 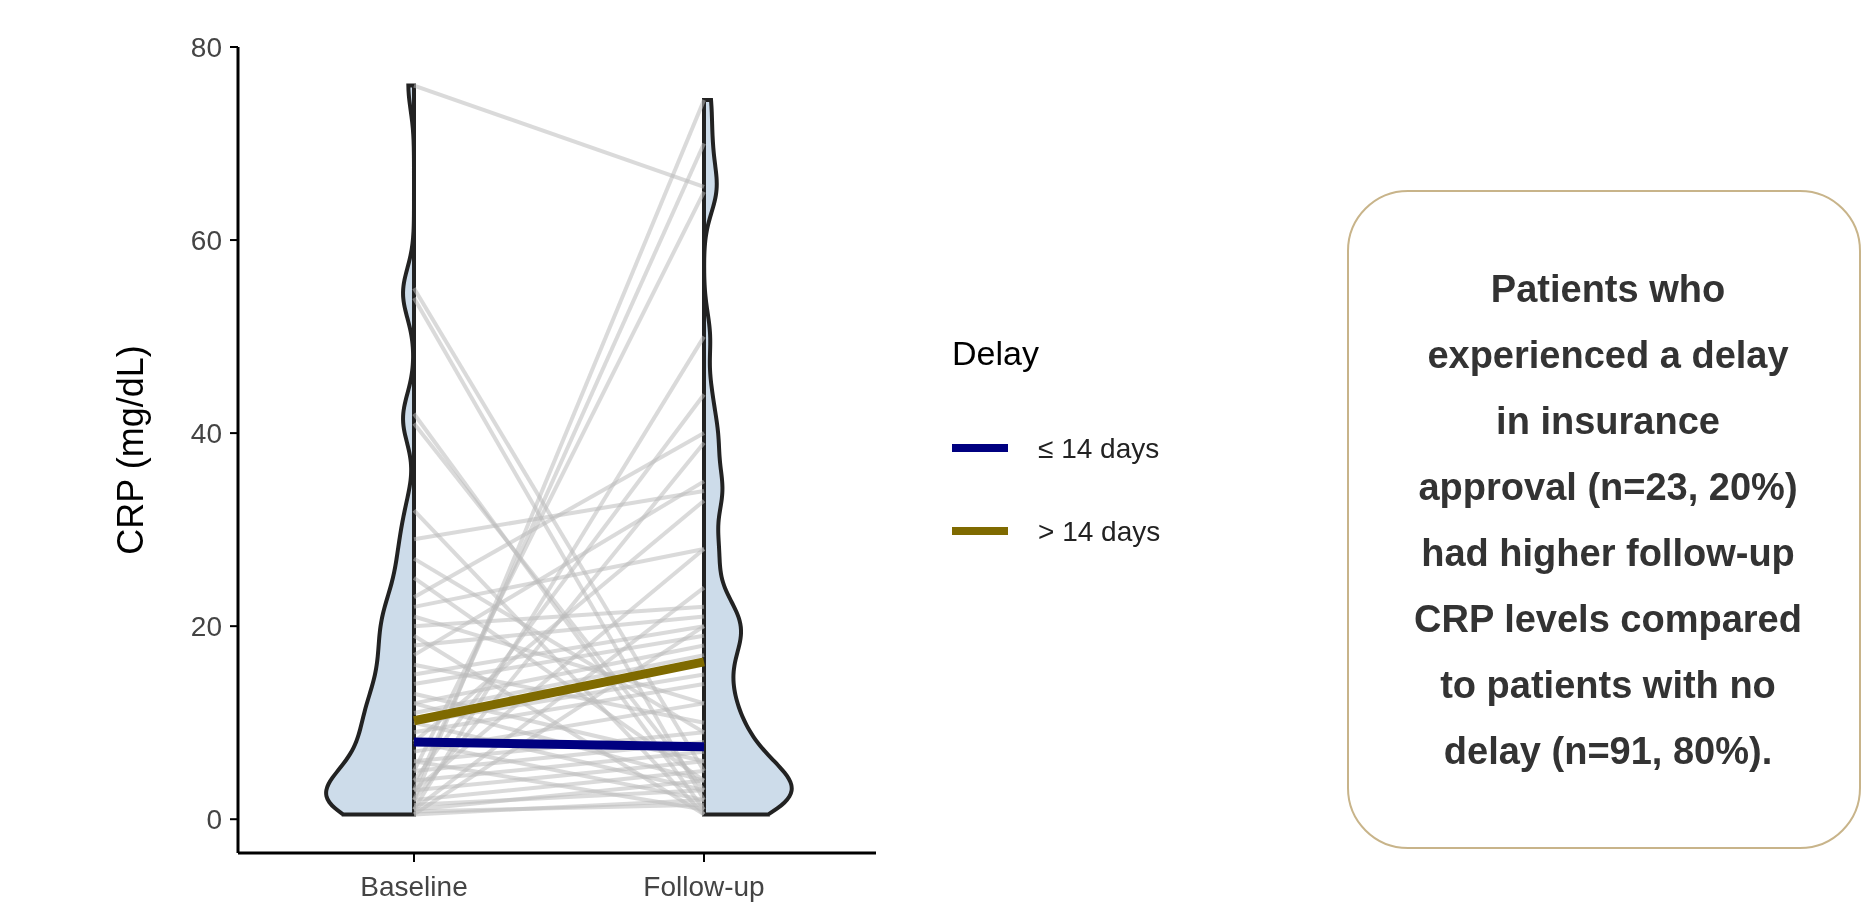 What do you see at coordinates (130, 450) in the screenshot?
I see `y-axis-title: CRP (mg/dL)` at bounding box center [130, 450].